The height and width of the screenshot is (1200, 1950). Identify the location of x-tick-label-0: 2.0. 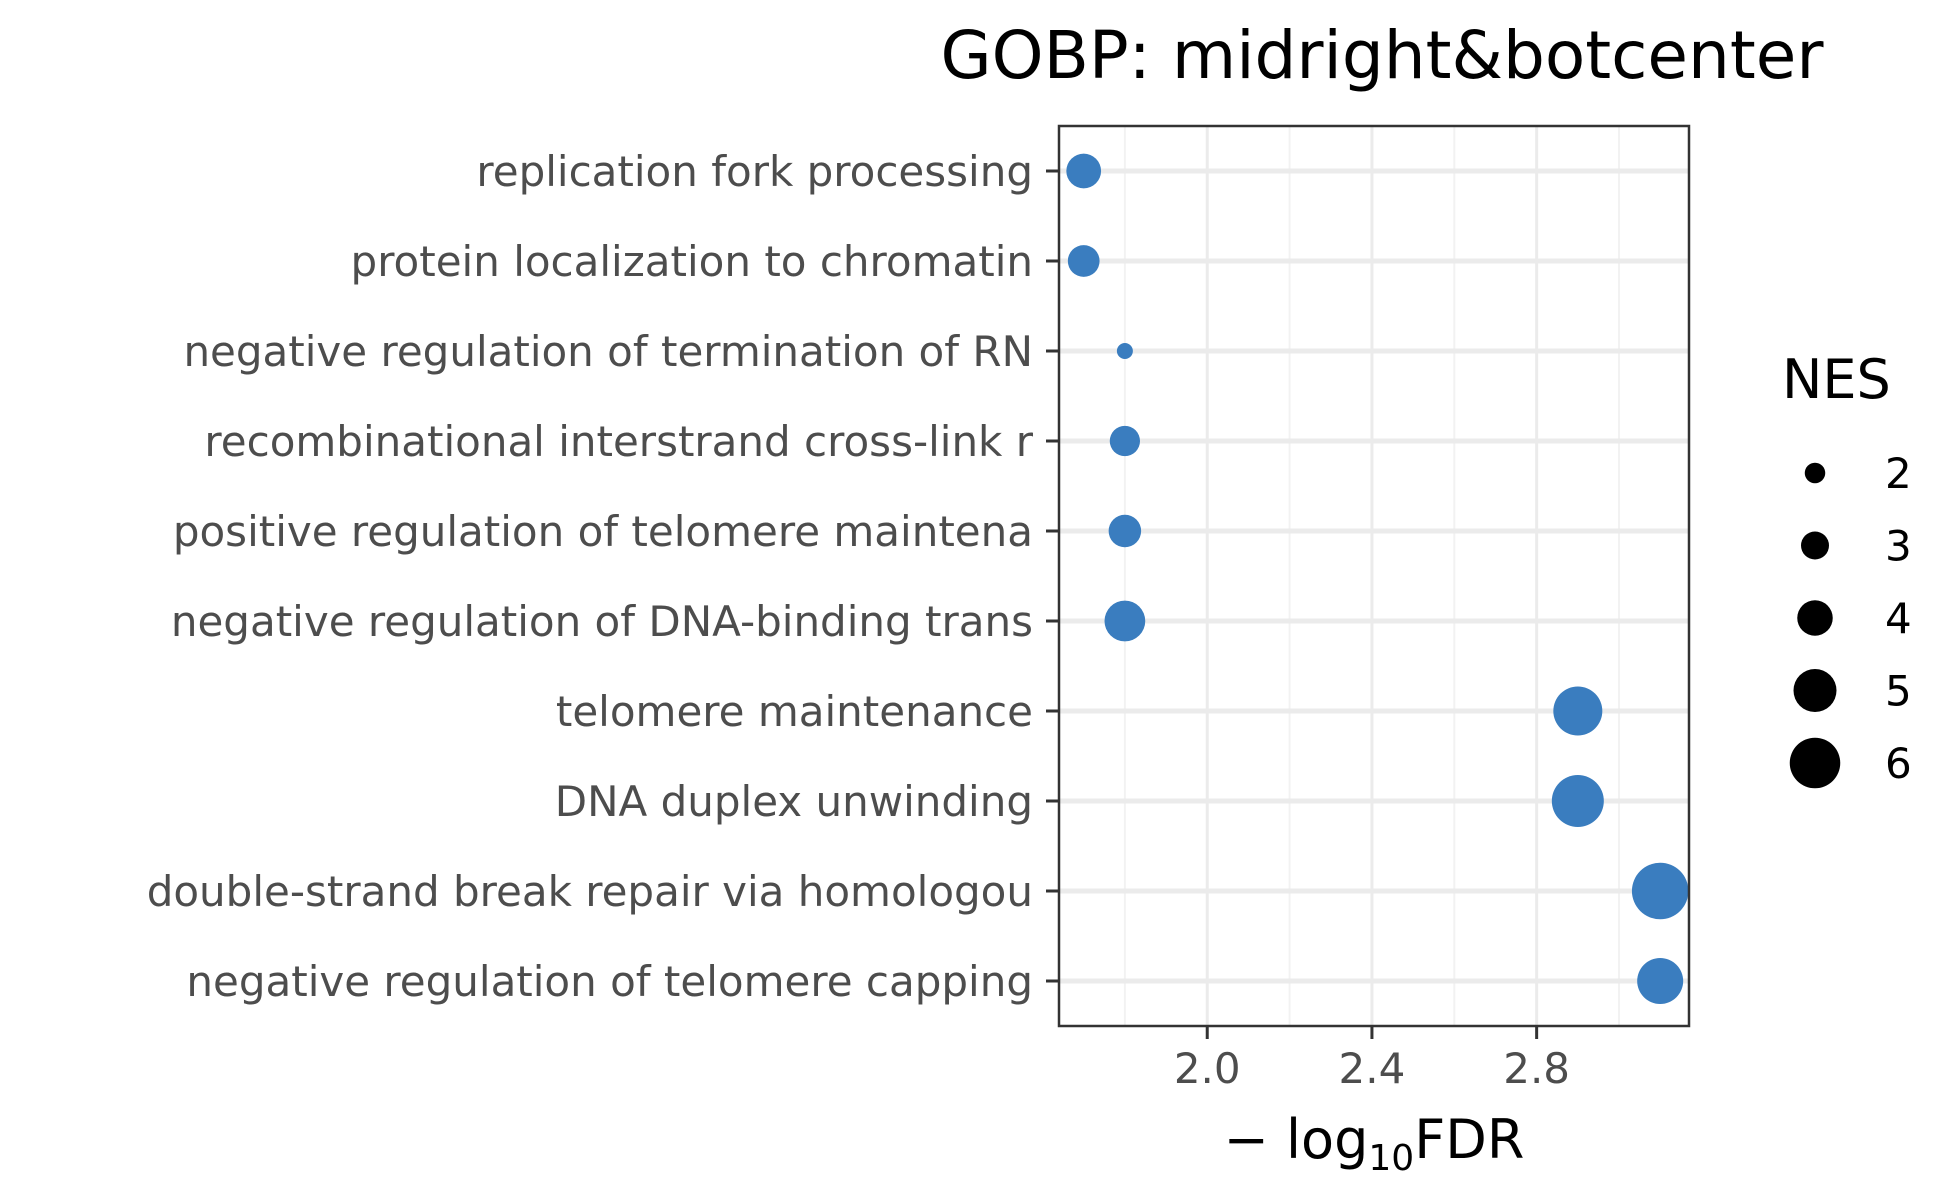
(1207, 1068).